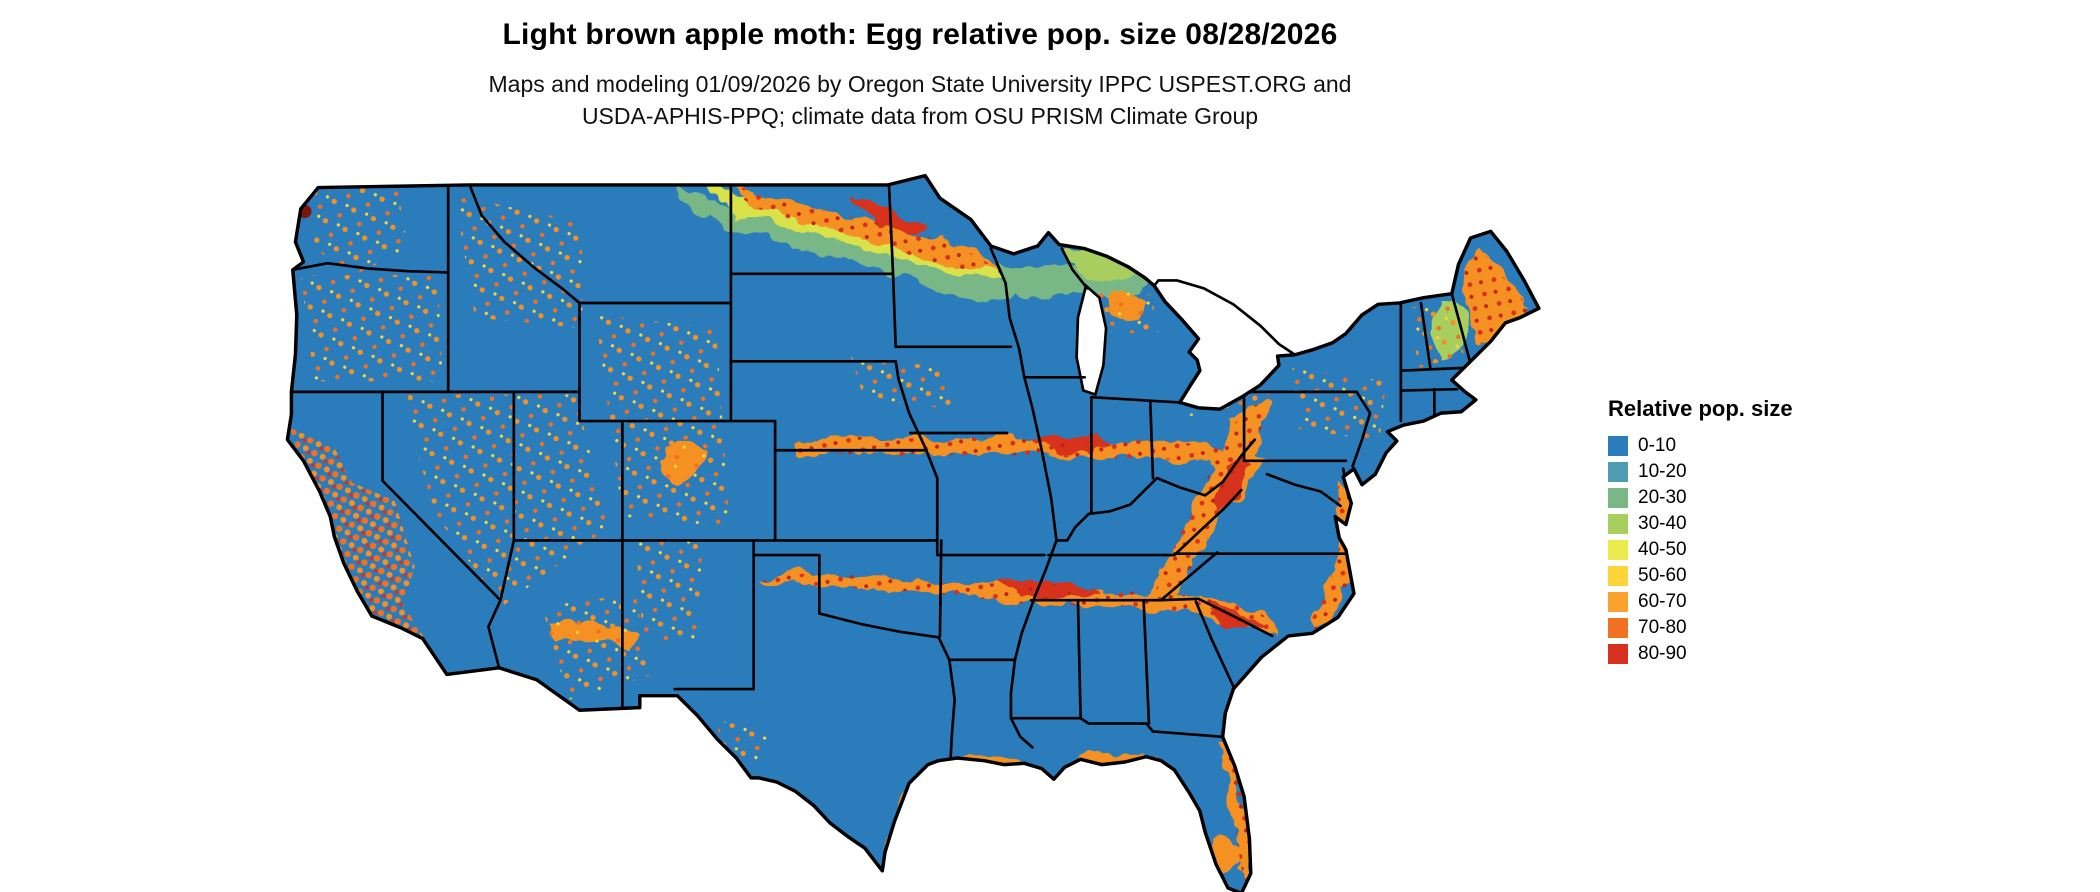 The image size is (2100, 892). I want to click on legend-item: 10-20, so click(1700, 472).